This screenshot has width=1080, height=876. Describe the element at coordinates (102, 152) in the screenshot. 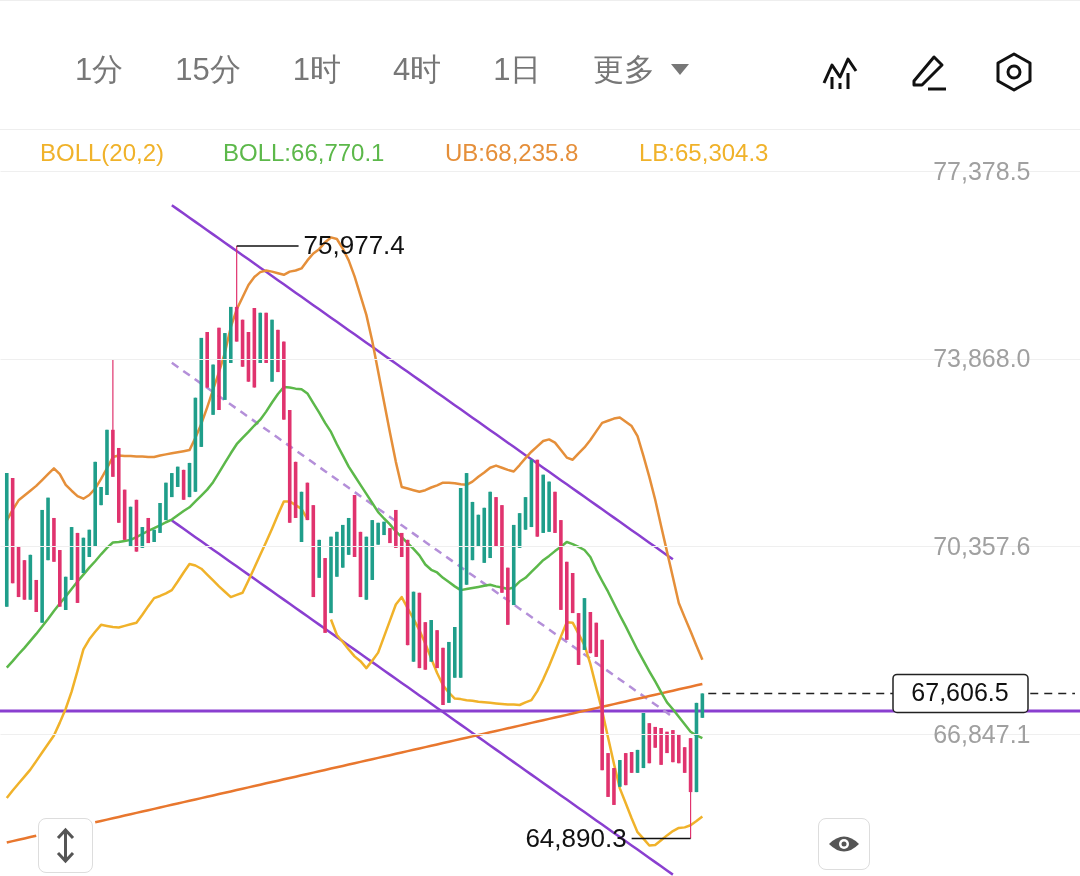

I see `legend-title: BOLL(20,2)` at that location.